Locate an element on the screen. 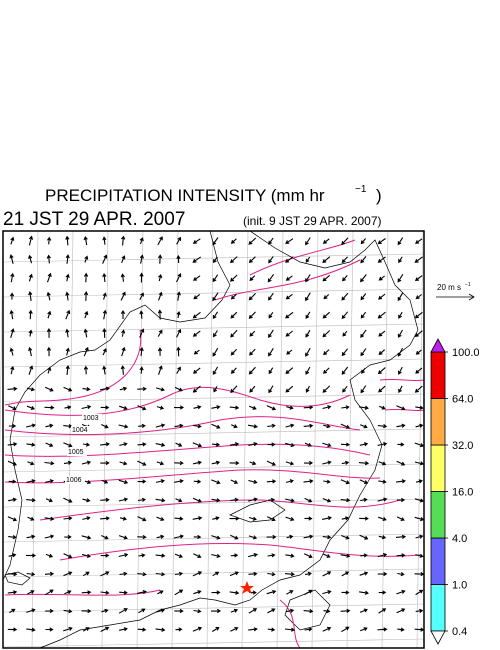  colorbar-segment is located at coordinates (438, 422).